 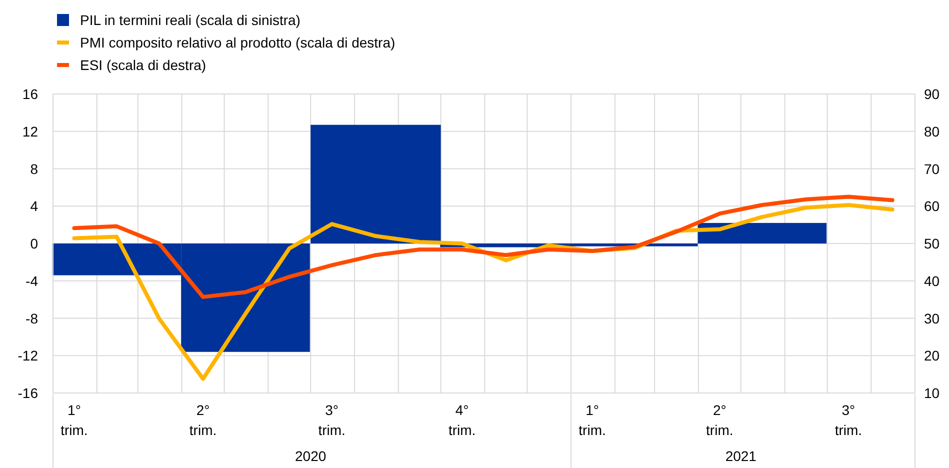 What do you see at coordinates (932, 318) in the screenshot?
I see `y2-tick-label: 30` at bounding box center [932, 318].